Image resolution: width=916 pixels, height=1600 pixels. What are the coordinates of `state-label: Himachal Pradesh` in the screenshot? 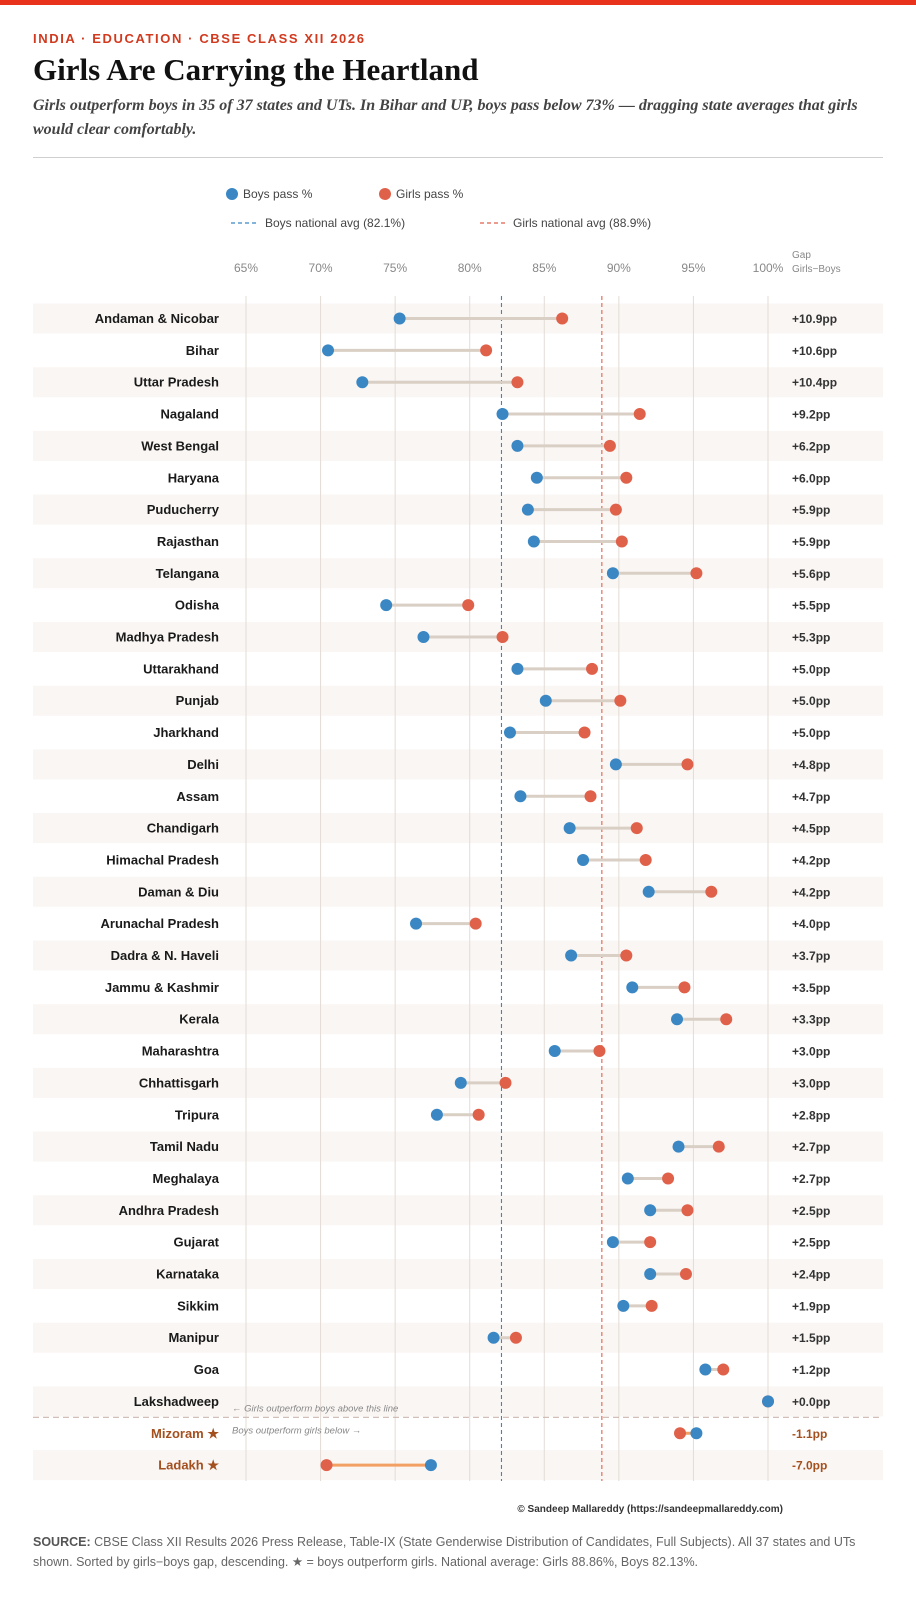 It's located at (162, 859).